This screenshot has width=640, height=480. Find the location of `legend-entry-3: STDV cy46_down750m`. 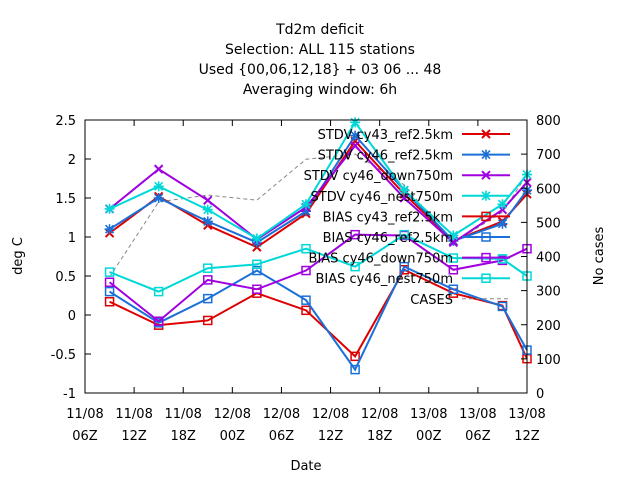

legend-entry-3: STDV cy46_down750m is located at coordinates (407, 176).